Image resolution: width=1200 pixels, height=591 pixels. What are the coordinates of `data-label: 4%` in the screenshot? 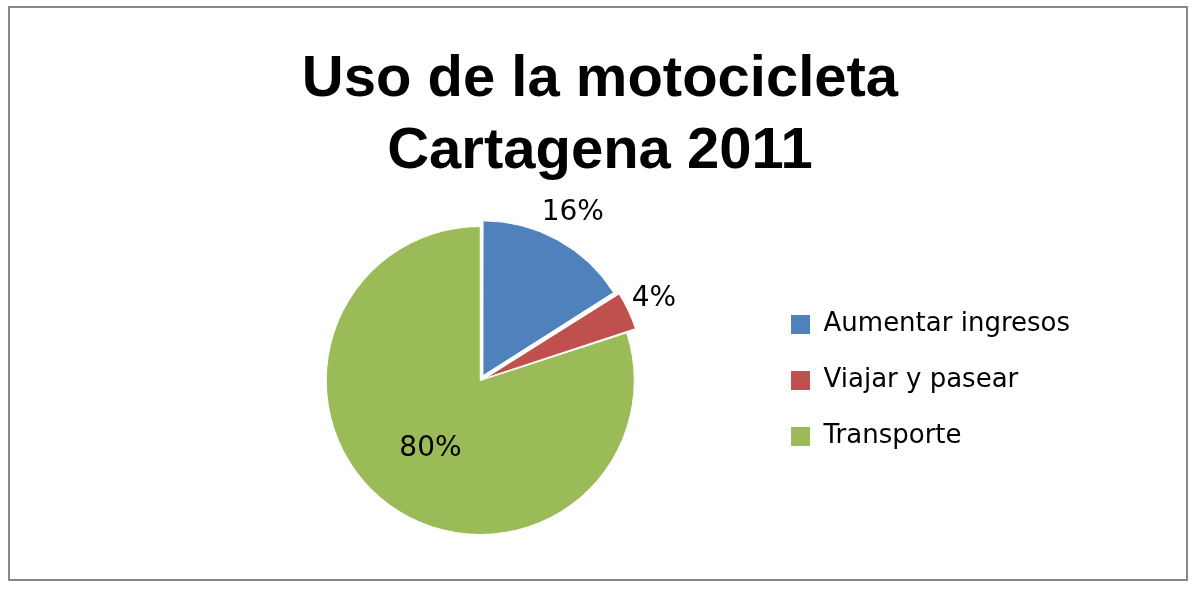 It's located at (654, 297).